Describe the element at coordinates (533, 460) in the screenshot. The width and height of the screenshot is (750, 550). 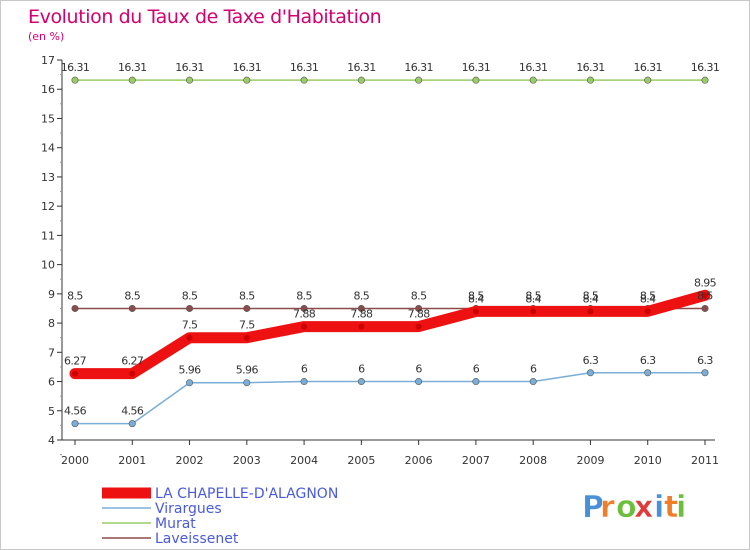
I see `x-tick-label: 2008` at that location.